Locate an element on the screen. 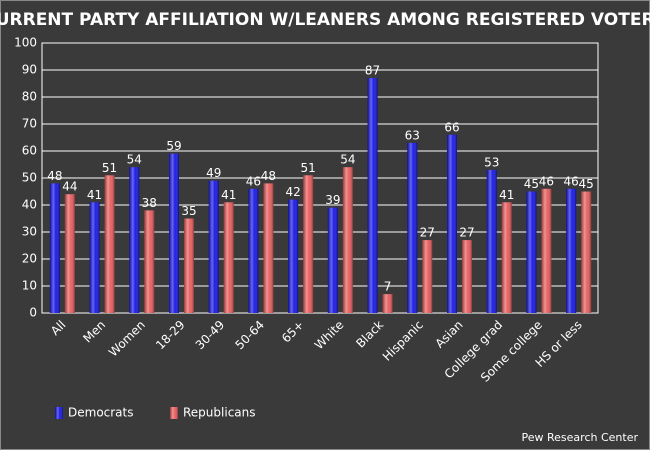  legend-label: Republicans is located at coordinates (219, 413).